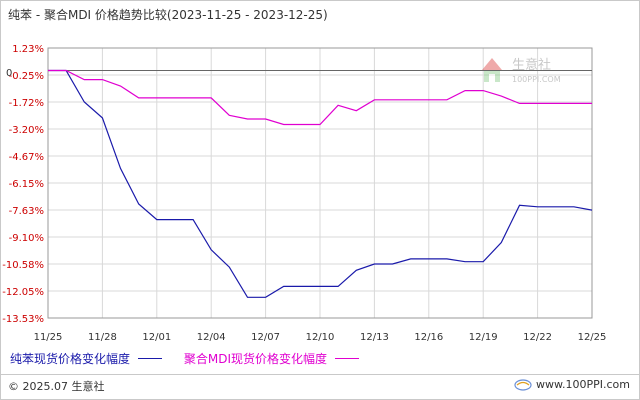  I want to click on legend-swatch-benzene, so click(150, 358).